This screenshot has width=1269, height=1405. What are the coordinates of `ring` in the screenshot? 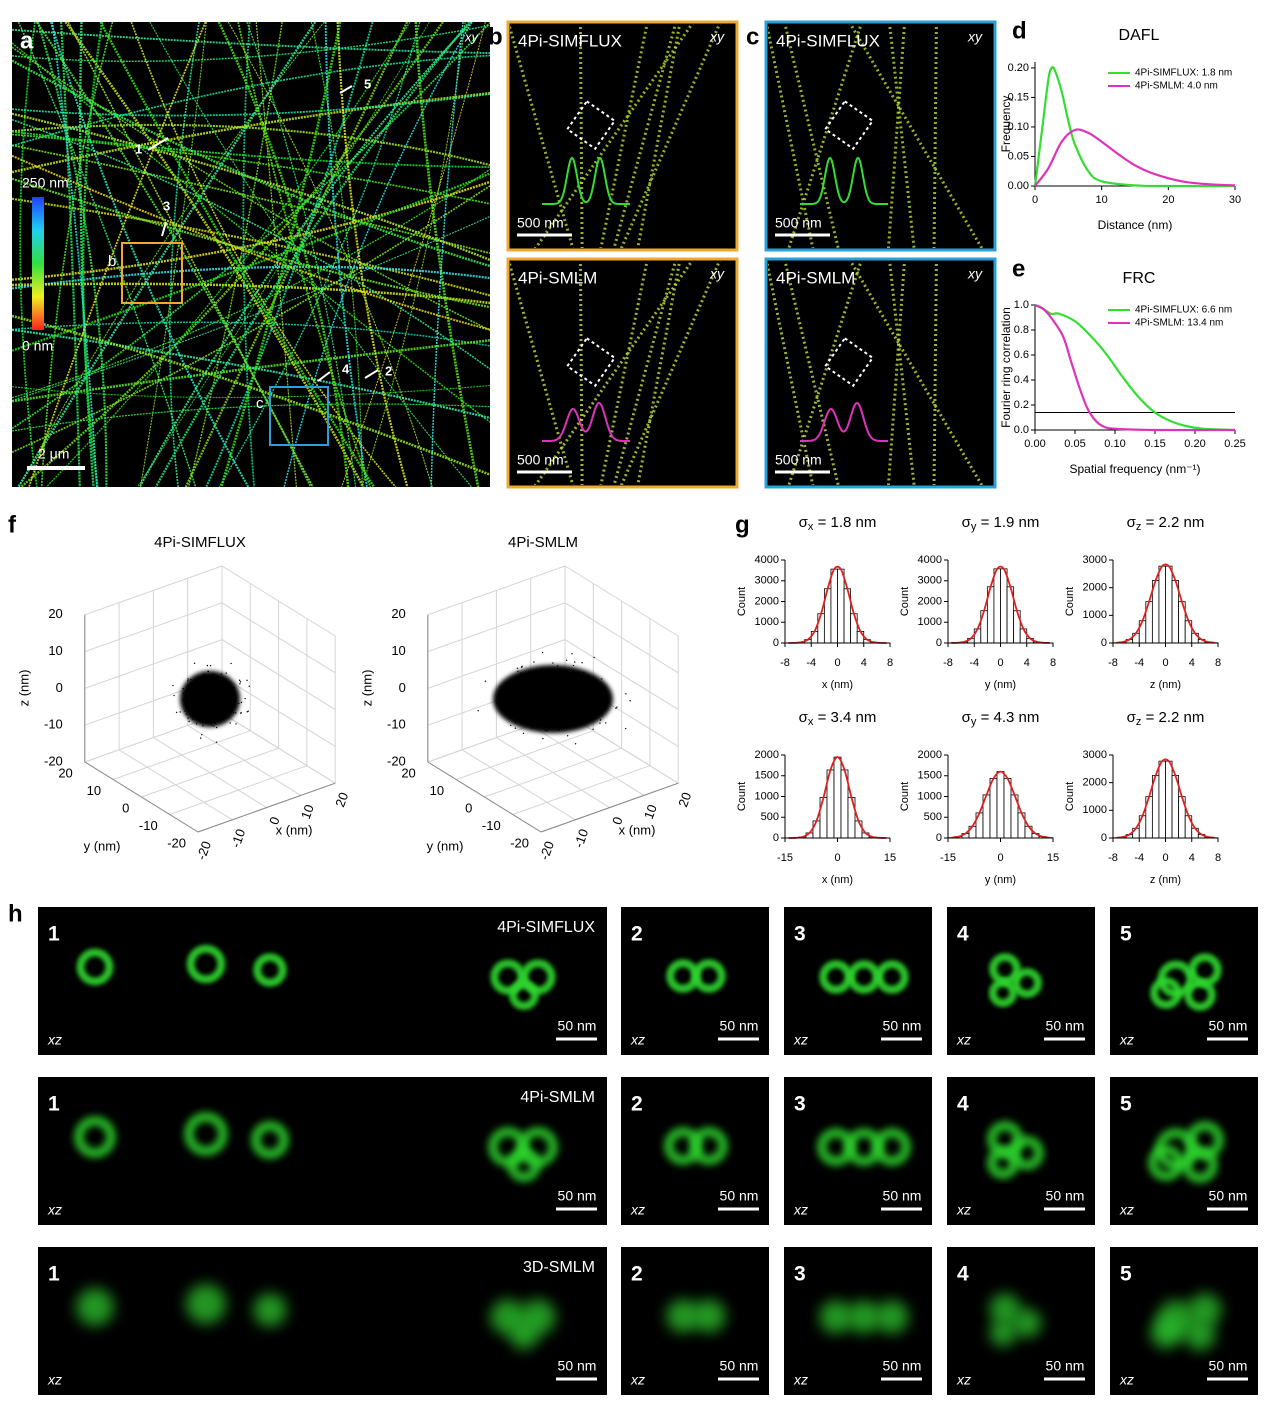 It's located at (1166, 993).